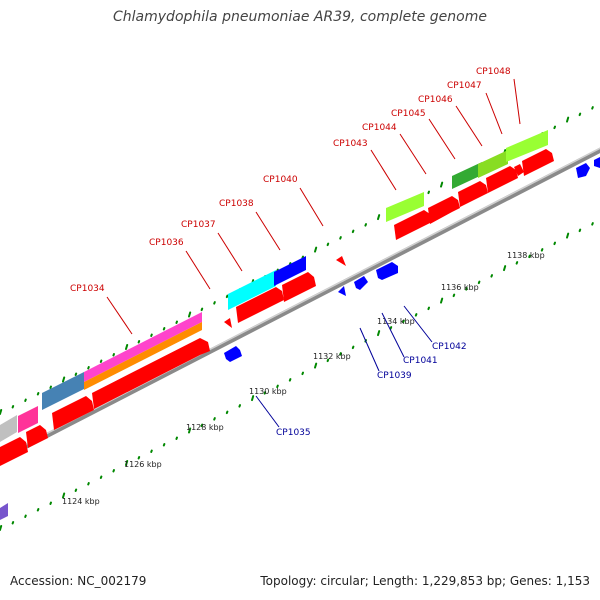 The height and width of the screenshot is (600, 600). What do you see at coordinates (420, 361) in the screenshot?
I see `gene-label: CP1041` at bounding box center [420, 361].